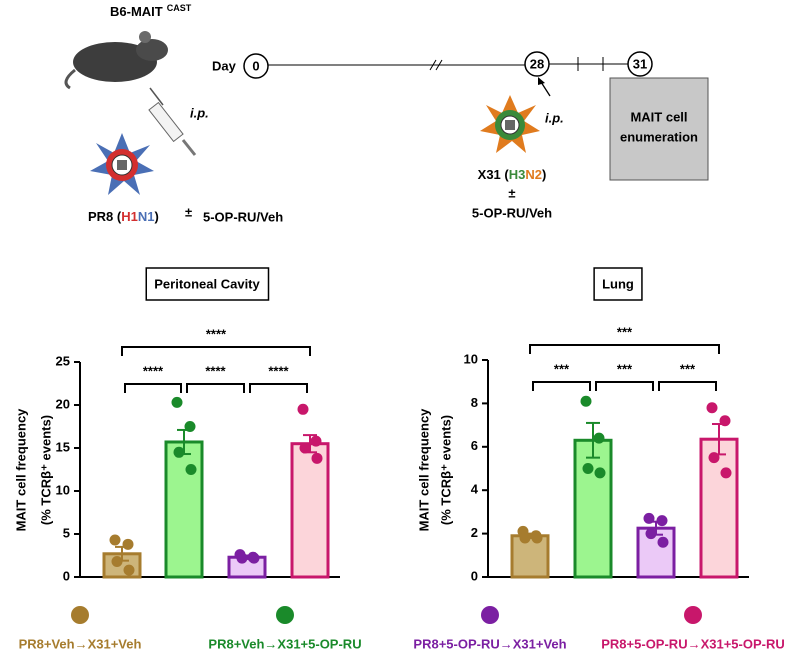  I want to click on arrow-head, so click(541, 81).